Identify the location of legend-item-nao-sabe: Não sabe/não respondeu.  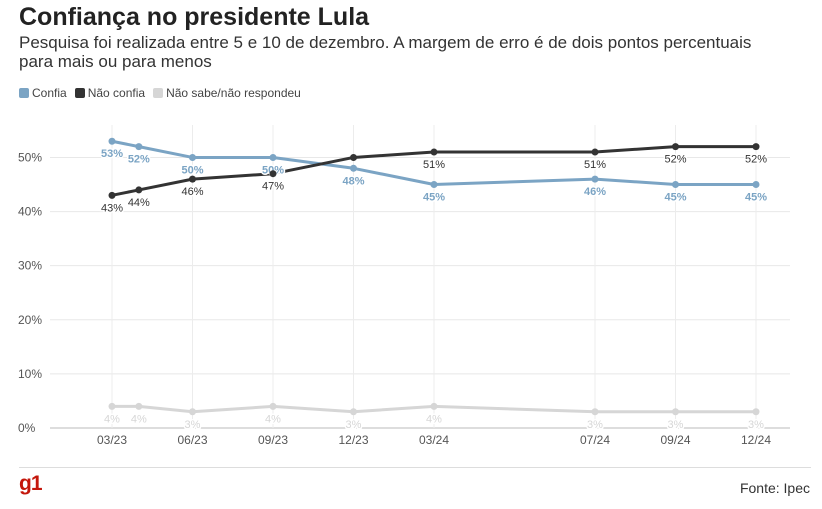
(227, 93).